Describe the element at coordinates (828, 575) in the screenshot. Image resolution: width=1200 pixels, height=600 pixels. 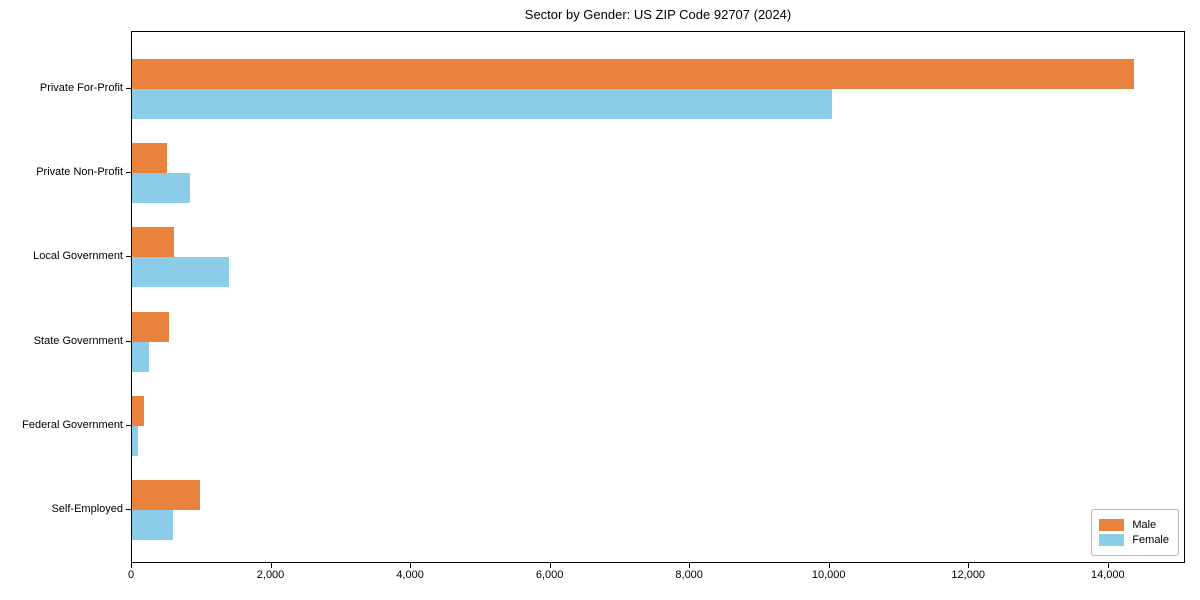
I see `x-tick-label-10000: 10,000` at that location.